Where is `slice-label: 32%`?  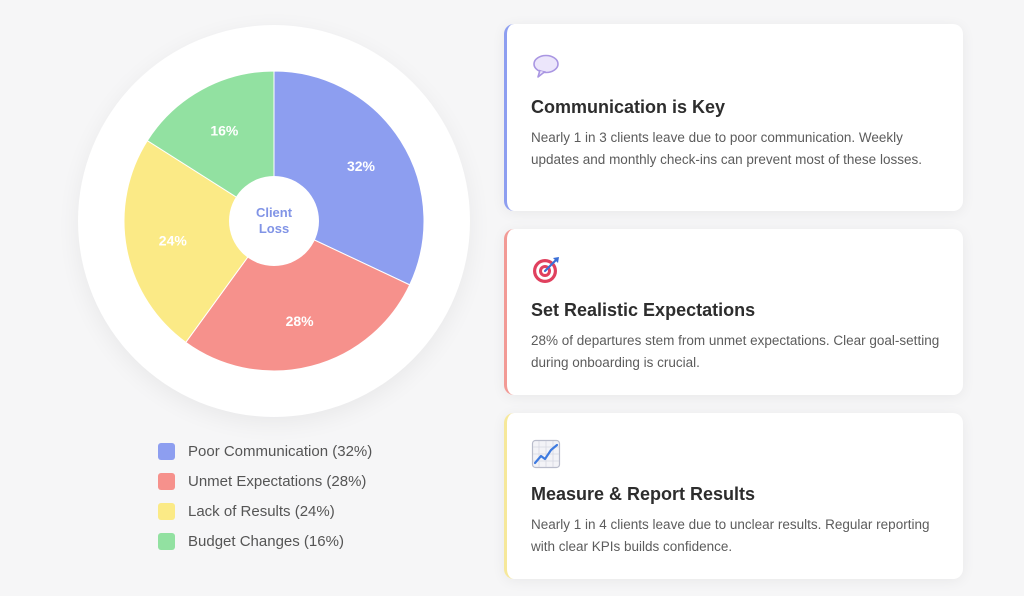 slice-label: 32% is located at coordinates (361, 166).